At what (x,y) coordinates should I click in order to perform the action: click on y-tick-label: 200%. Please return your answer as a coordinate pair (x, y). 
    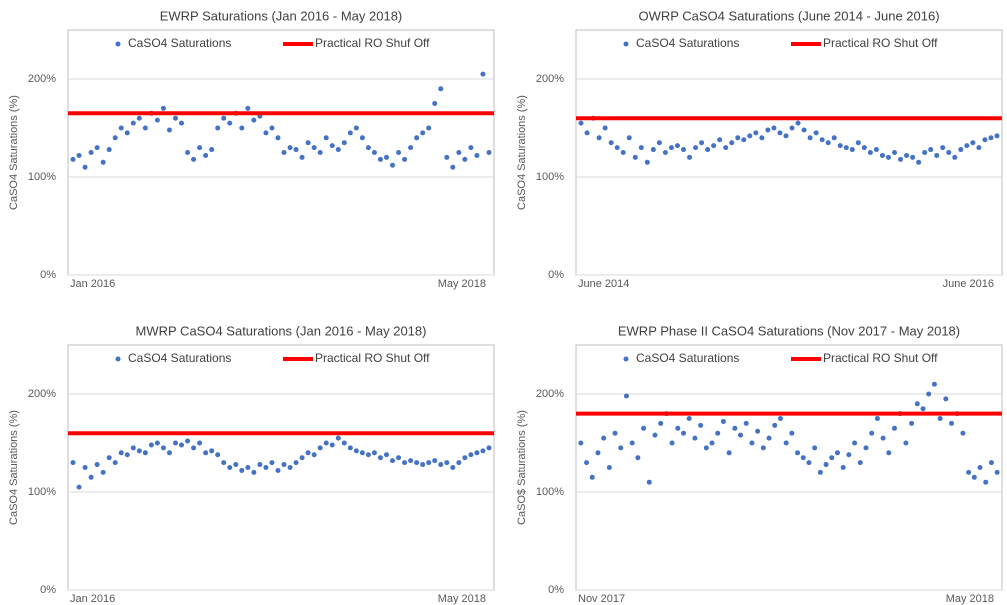
    Looking at the image, I should click on (42, 394).